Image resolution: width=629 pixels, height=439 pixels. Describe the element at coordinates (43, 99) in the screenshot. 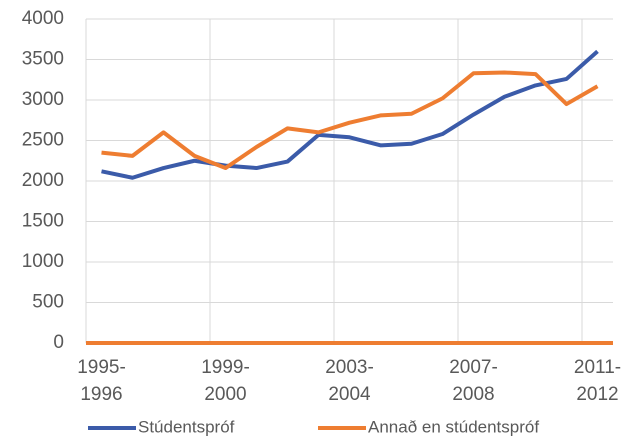

I see `y-tick-label: 3000` at that location.